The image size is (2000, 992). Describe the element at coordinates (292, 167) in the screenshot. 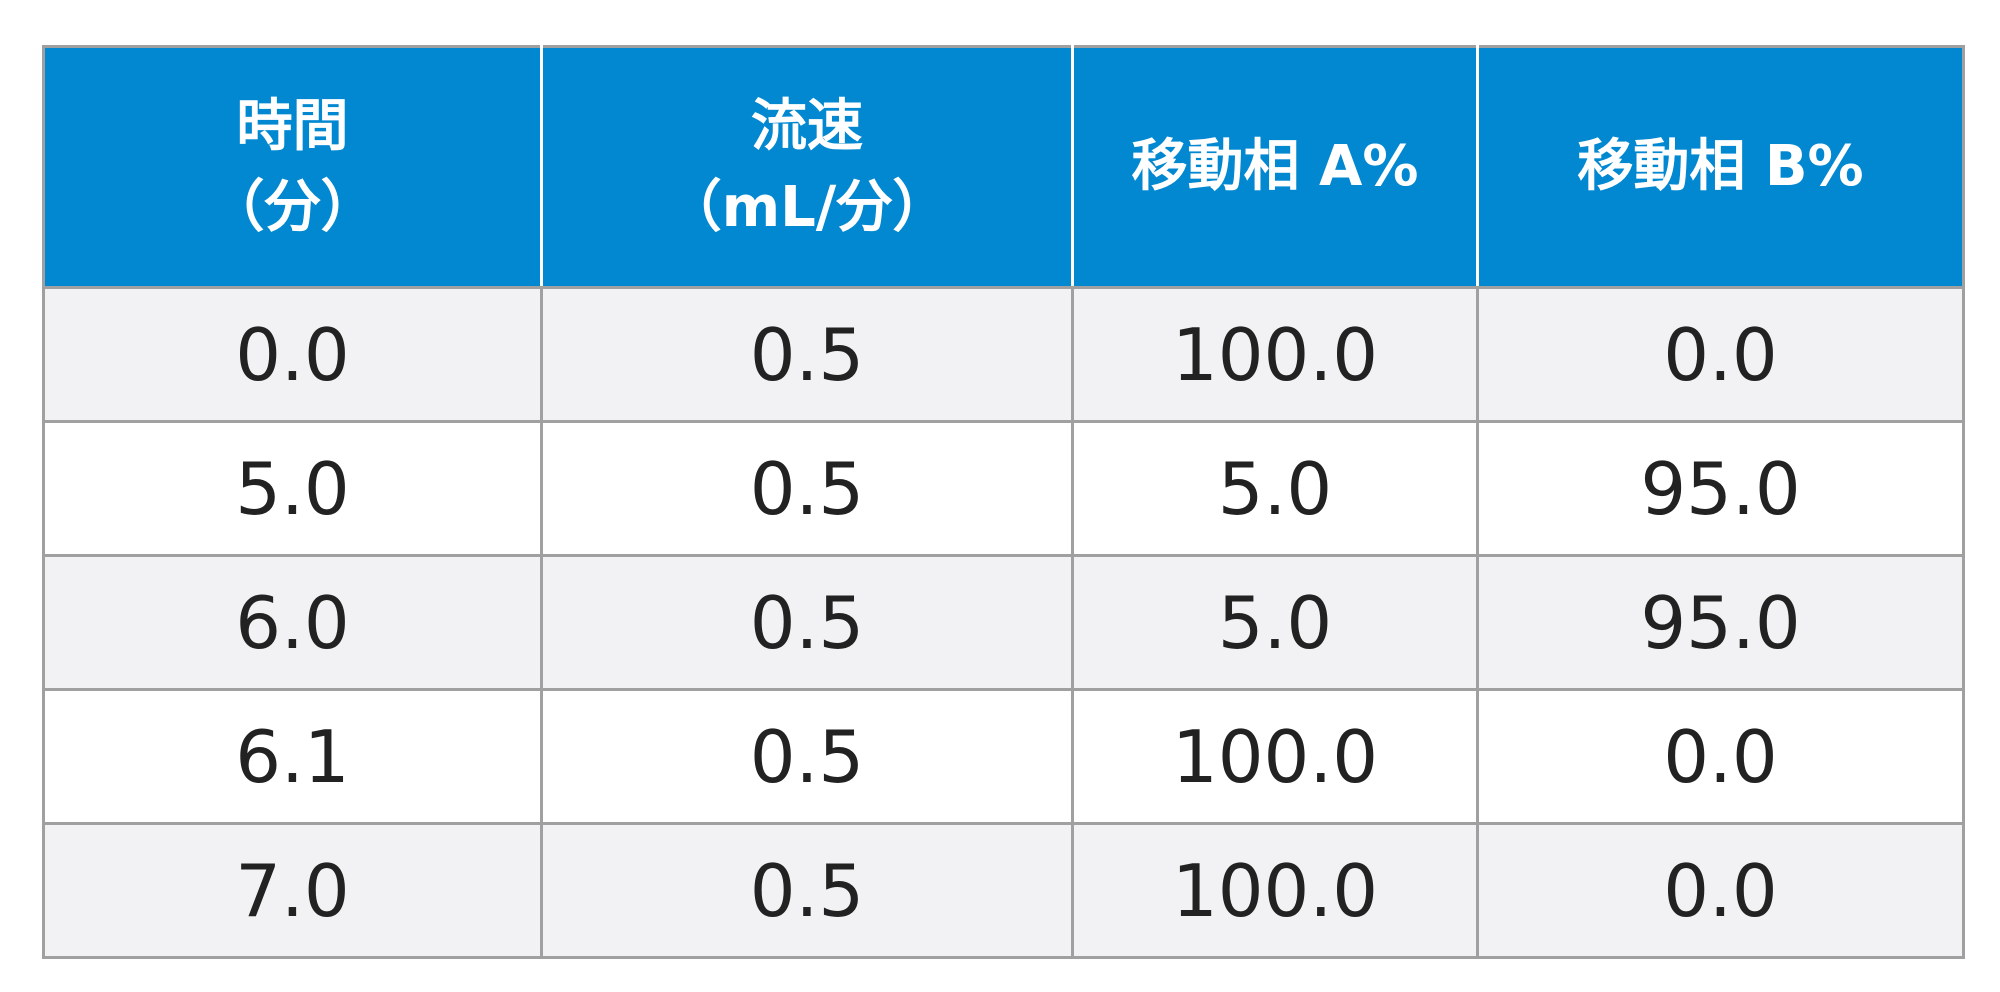

I see `header-cell: 時間 （分）` at that location.